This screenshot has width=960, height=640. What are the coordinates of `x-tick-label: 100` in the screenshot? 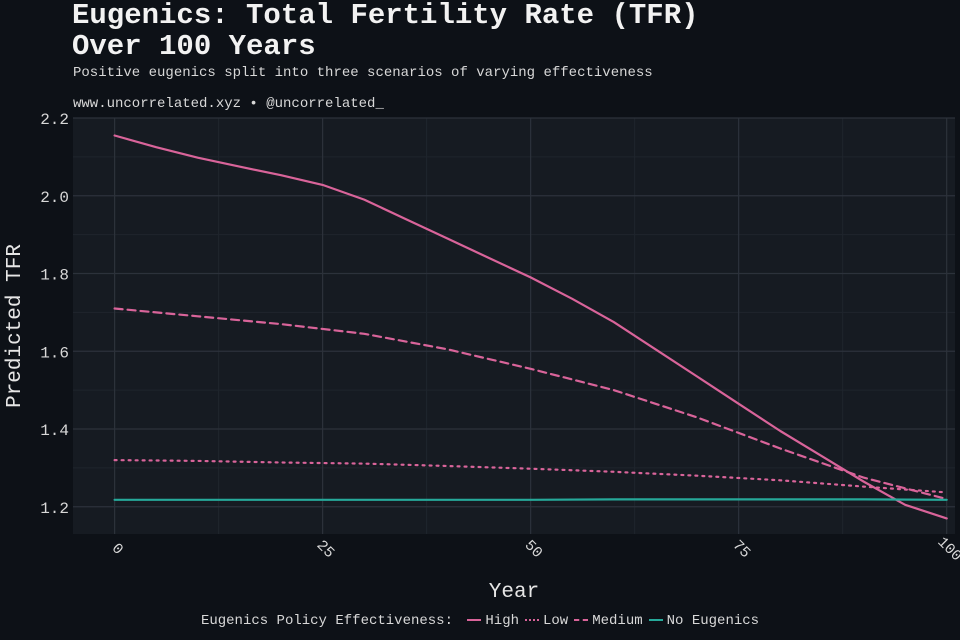 It's located at (947, 549).